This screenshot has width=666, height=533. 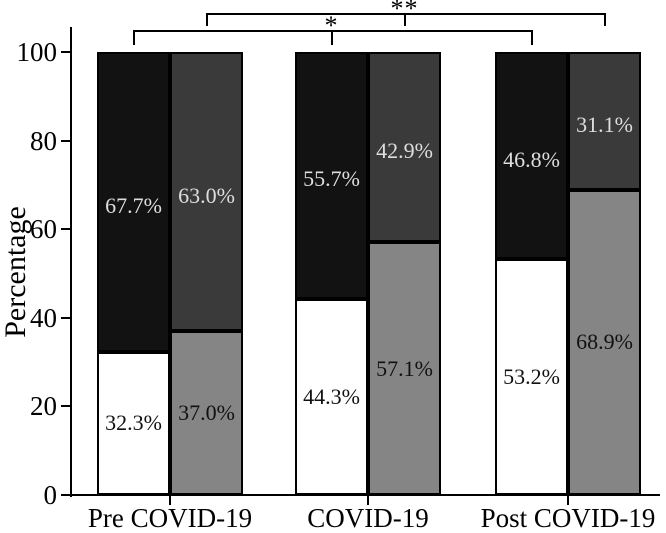 I want to click on bar-segment-value-label: 67.7%, so click(x=133, y=205).